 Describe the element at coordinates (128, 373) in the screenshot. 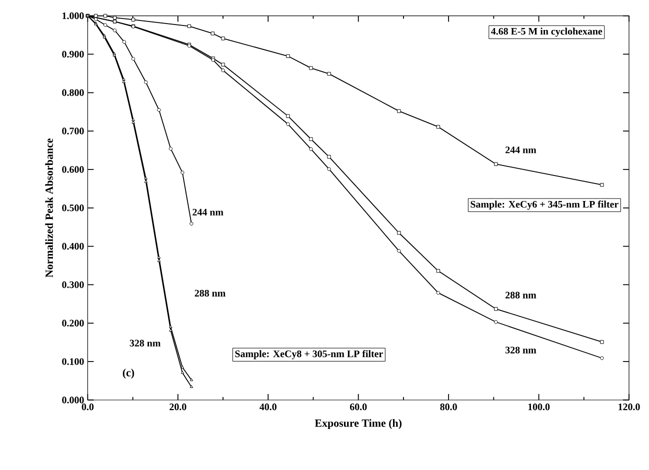

I see `annotation: (c)` at that location.